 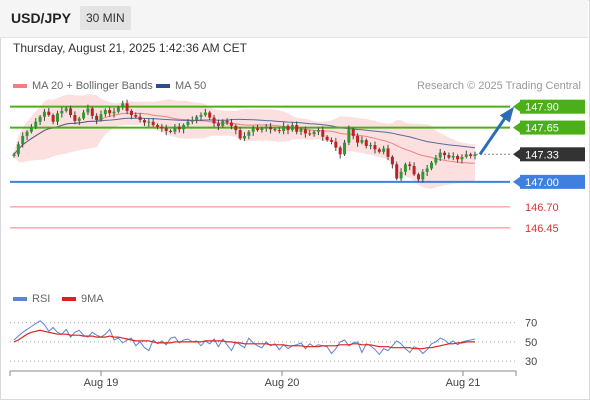 I want to click on legend-rsi-label: RSI, so click(x=41, y=299).